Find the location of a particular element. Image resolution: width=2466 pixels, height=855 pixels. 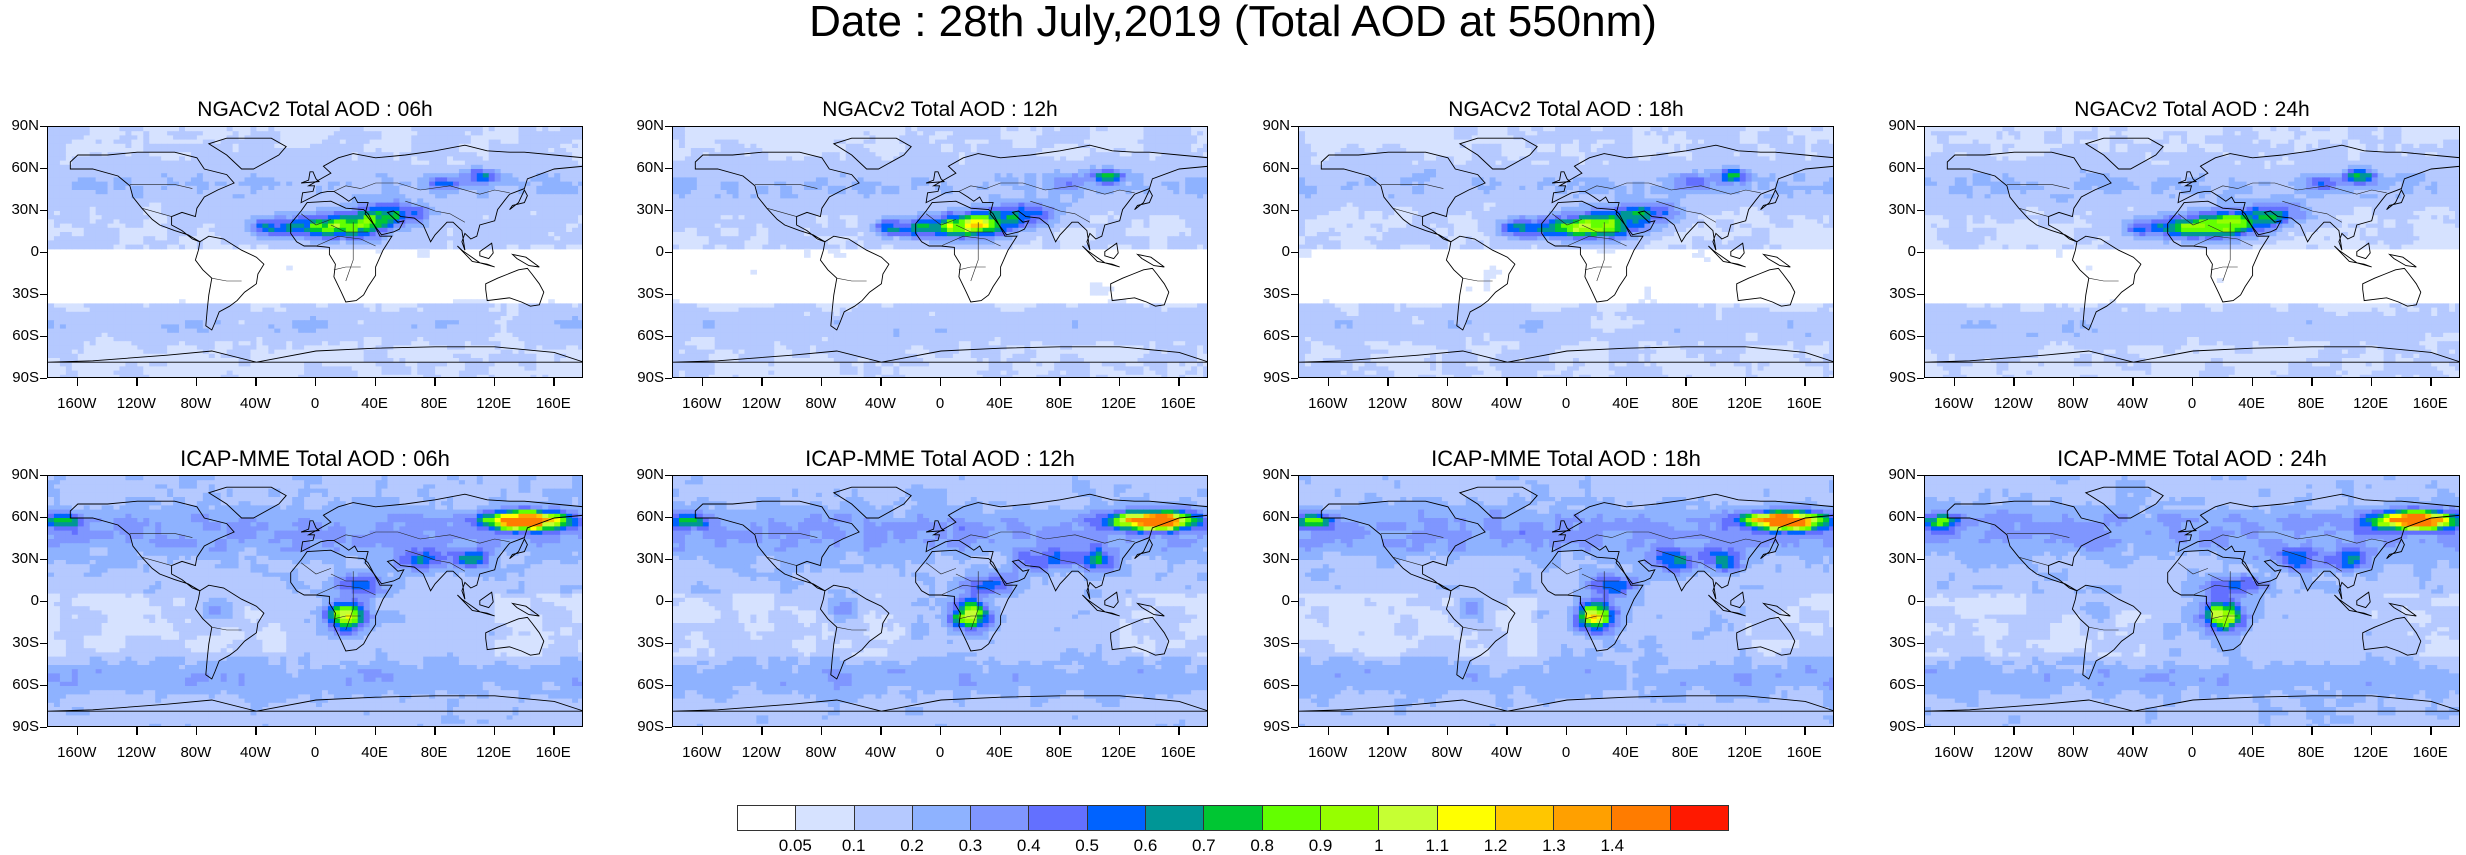

lat-tick-label: 30N is located at coordinates (1897, 210).